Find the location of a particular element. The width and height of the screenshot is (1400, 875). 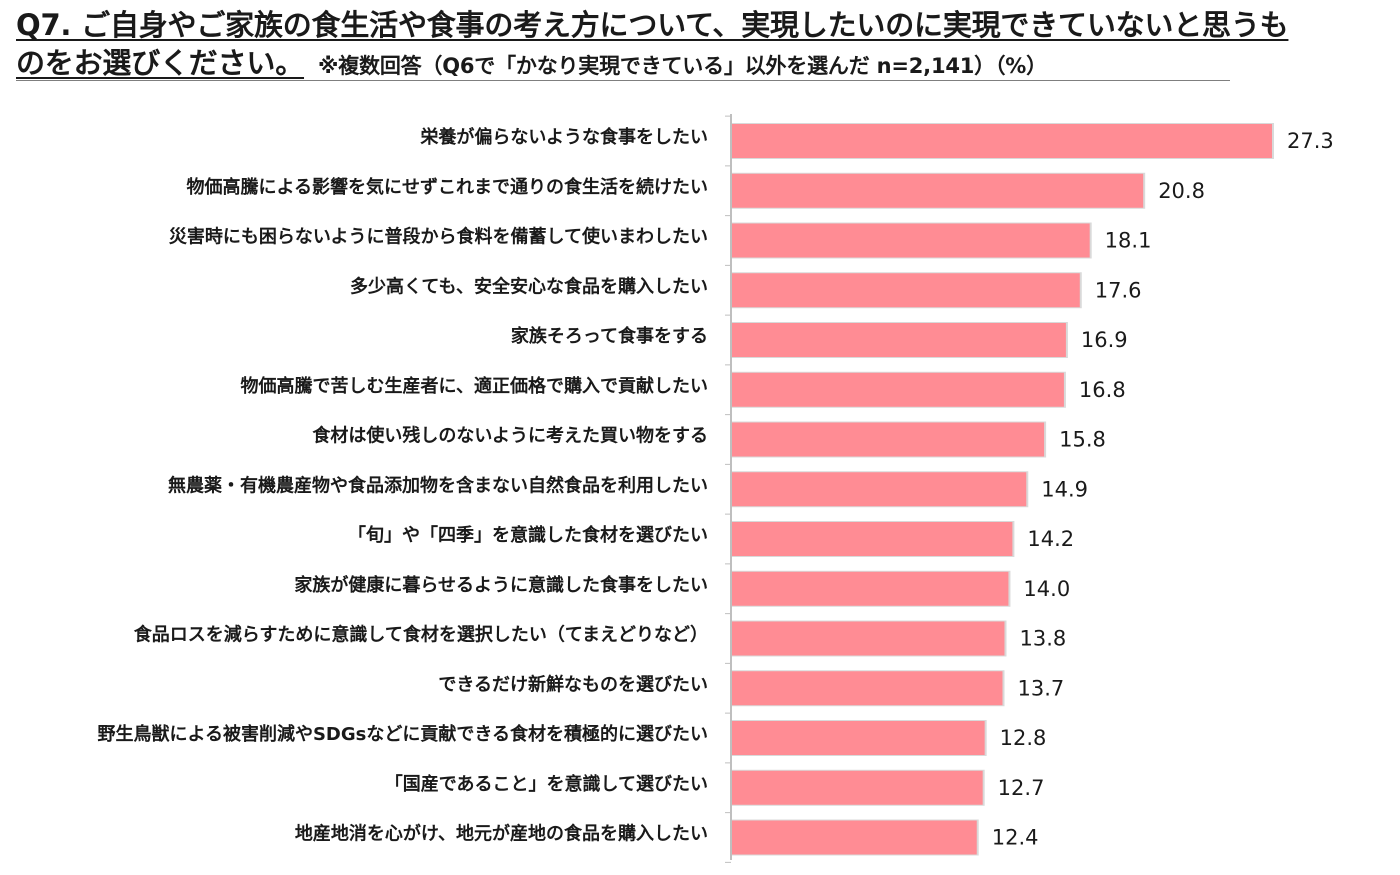

category-label: 災害時にも困らないように普段から食料を備蓄して使いまわしたい is located at coordinates (438, 237).